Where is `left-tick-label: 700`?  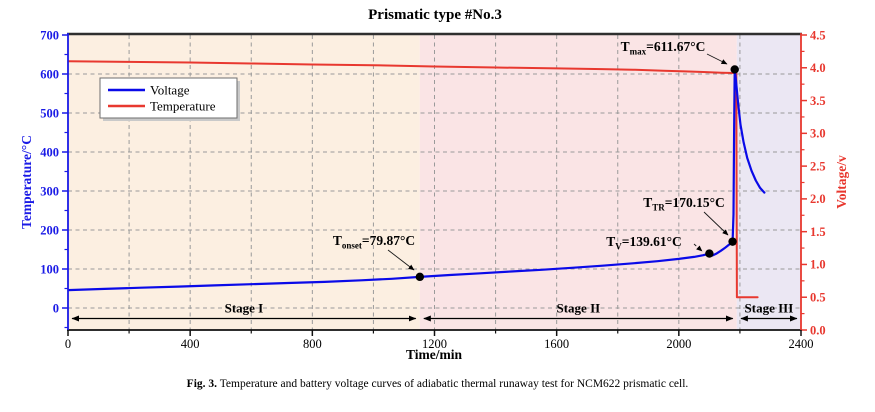
left-tick-label: 700 is located at coordinates (49, 35).